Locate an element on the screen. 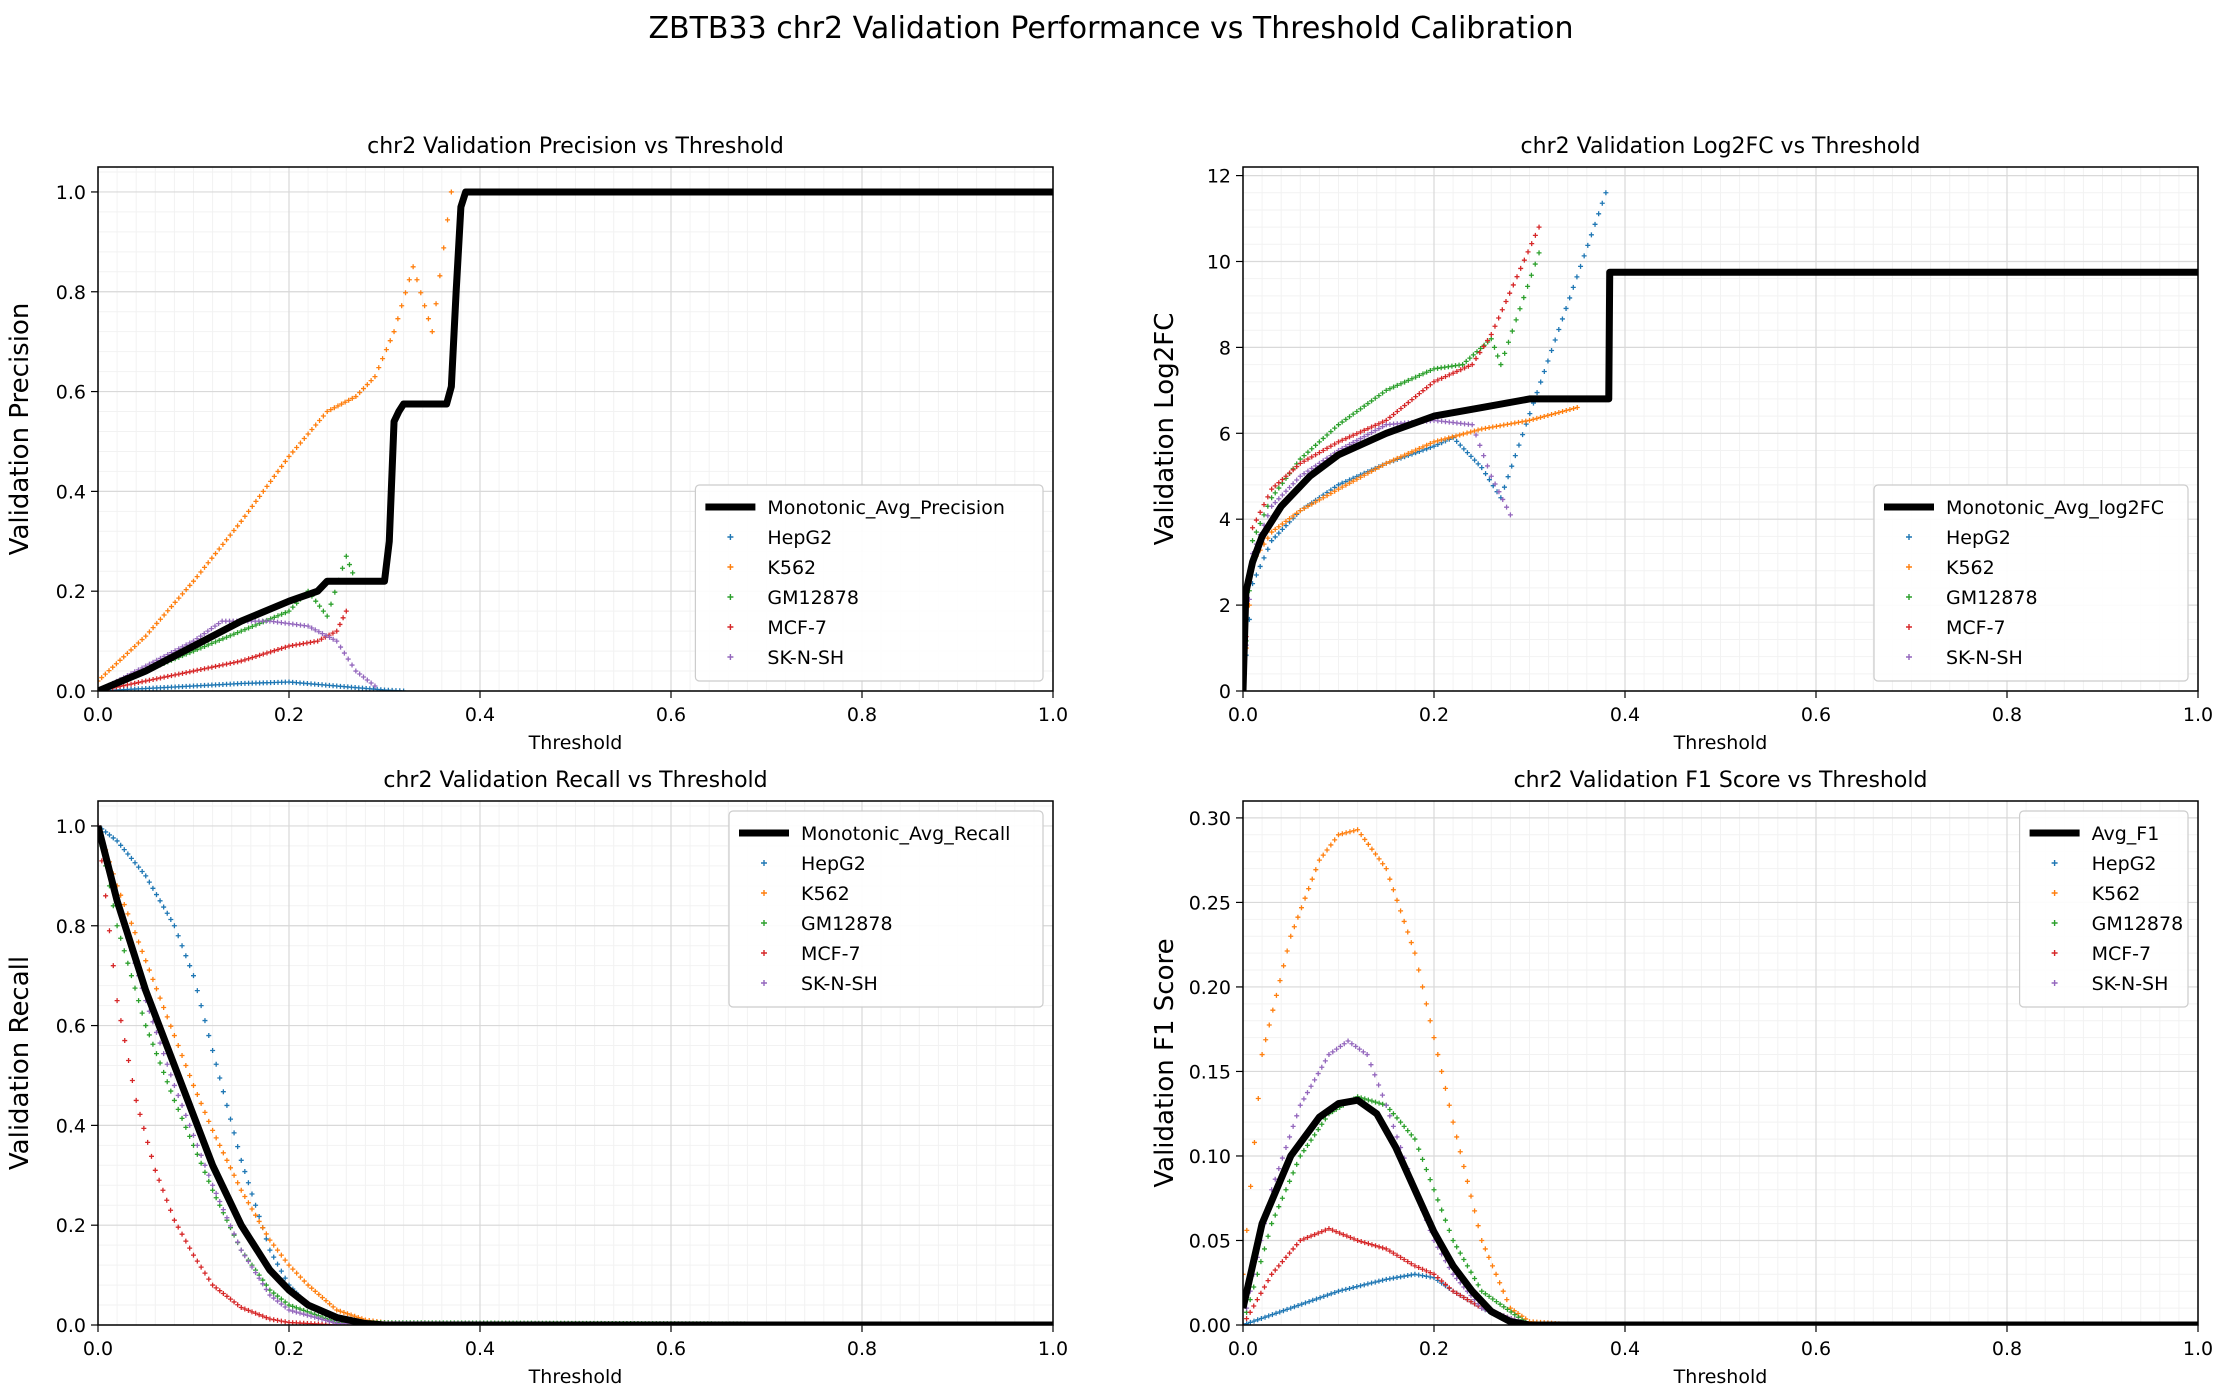  y-tick-label: 0.4 is located at coordinates (71, 1126).